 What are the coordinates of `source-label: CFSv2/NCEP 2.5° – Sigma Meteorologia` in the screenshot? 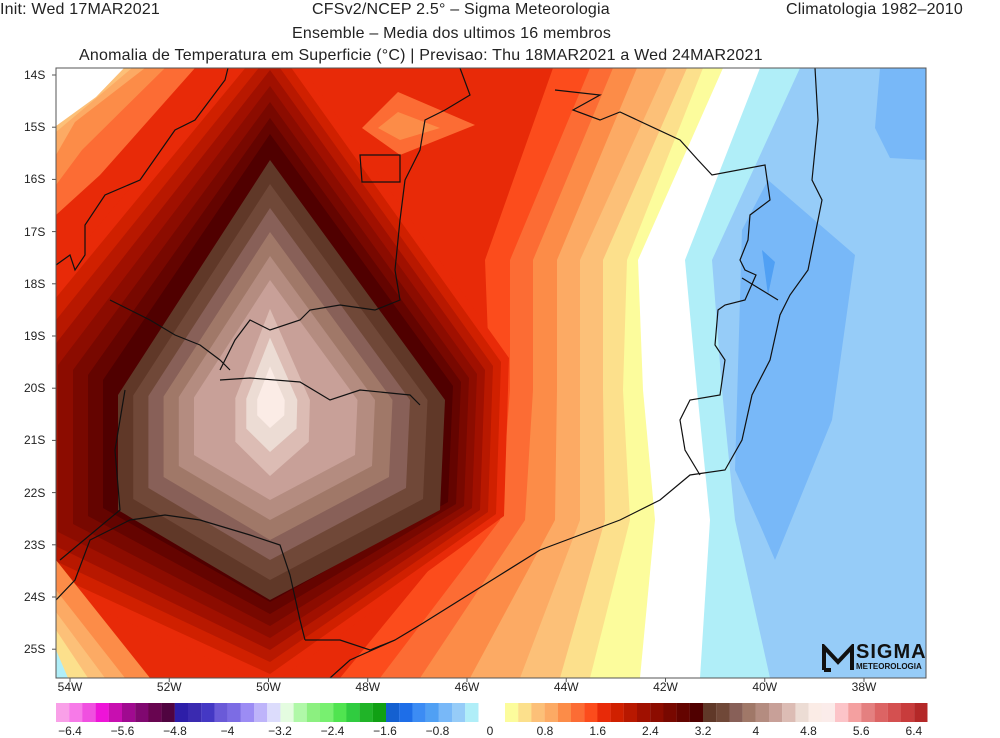 It's located at (461, 9).